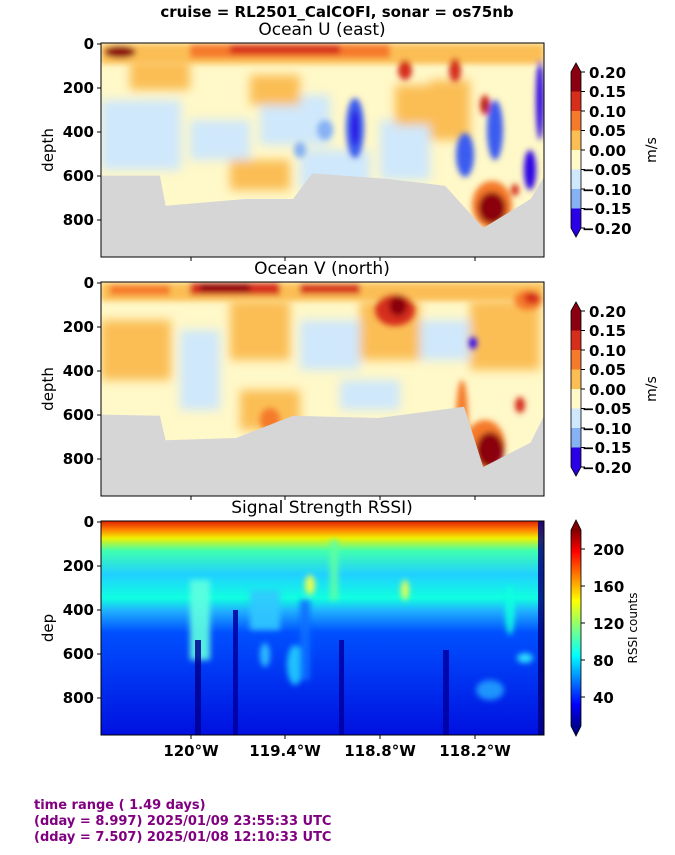 The height and width of the screenshot is (855, 675). Describe the element at coordinates (603, 698) in the screenshot. I see `rssi-cb-tick: 40` at that location.